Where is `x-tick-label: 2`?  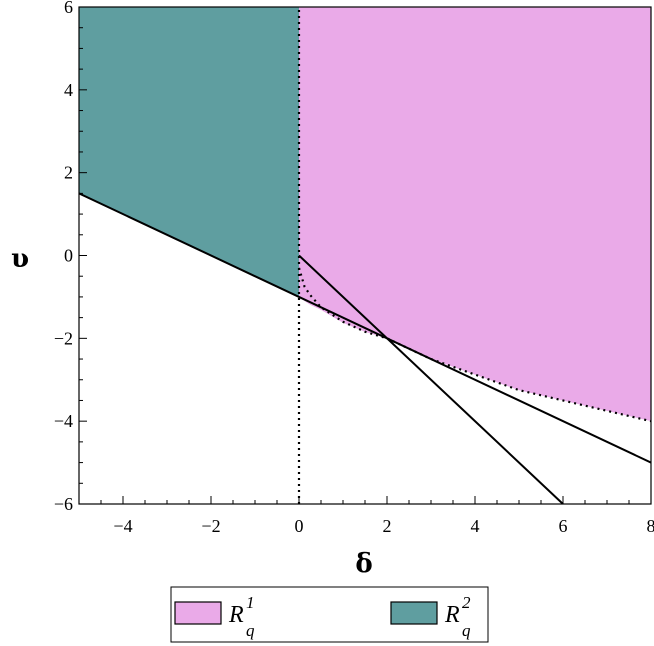
x-tick-label: 2 is located at coordinates (387, 526).